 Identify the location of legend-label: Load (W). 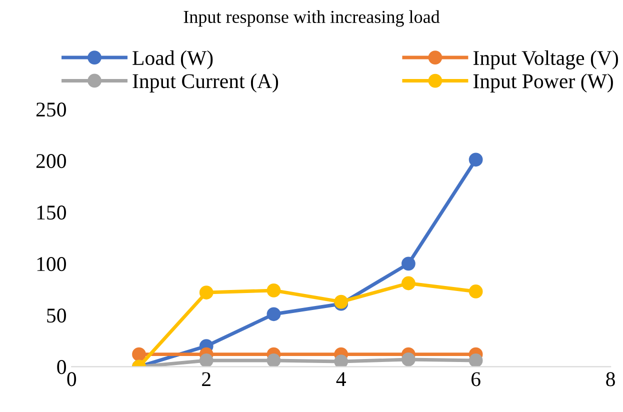
(172, 60).